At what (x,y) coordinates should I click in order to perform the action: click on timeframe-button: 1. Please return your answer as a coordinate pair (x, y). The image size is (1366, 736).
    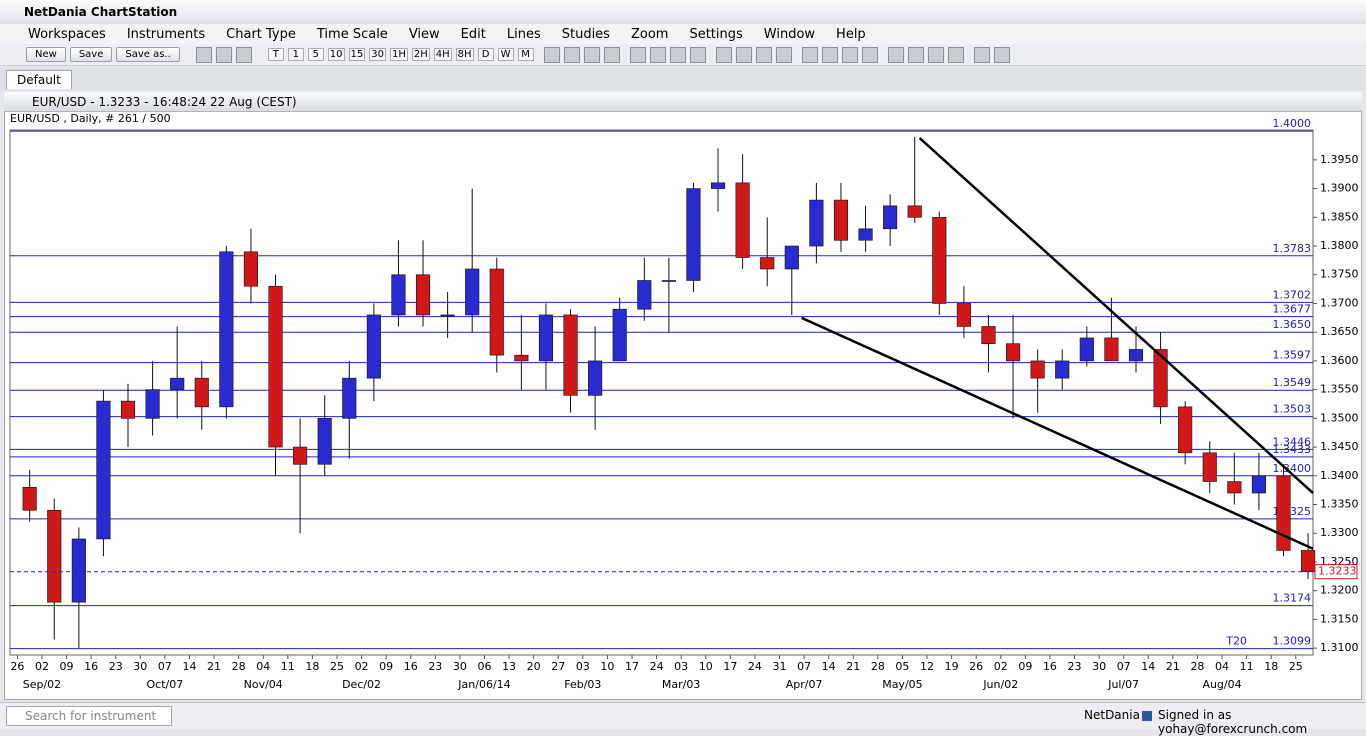
    Looking at the image, I should click on (295, 54).